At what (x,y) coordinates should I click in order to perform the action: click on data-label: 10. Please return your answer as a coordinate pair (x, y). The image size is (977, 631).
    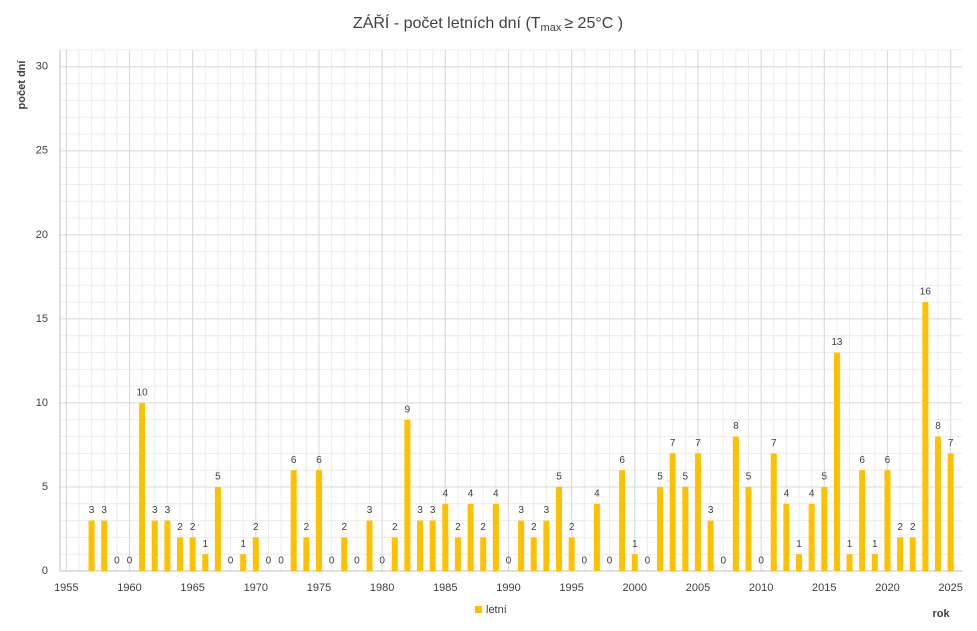
    Looking at the image, I should click on (143, 393).